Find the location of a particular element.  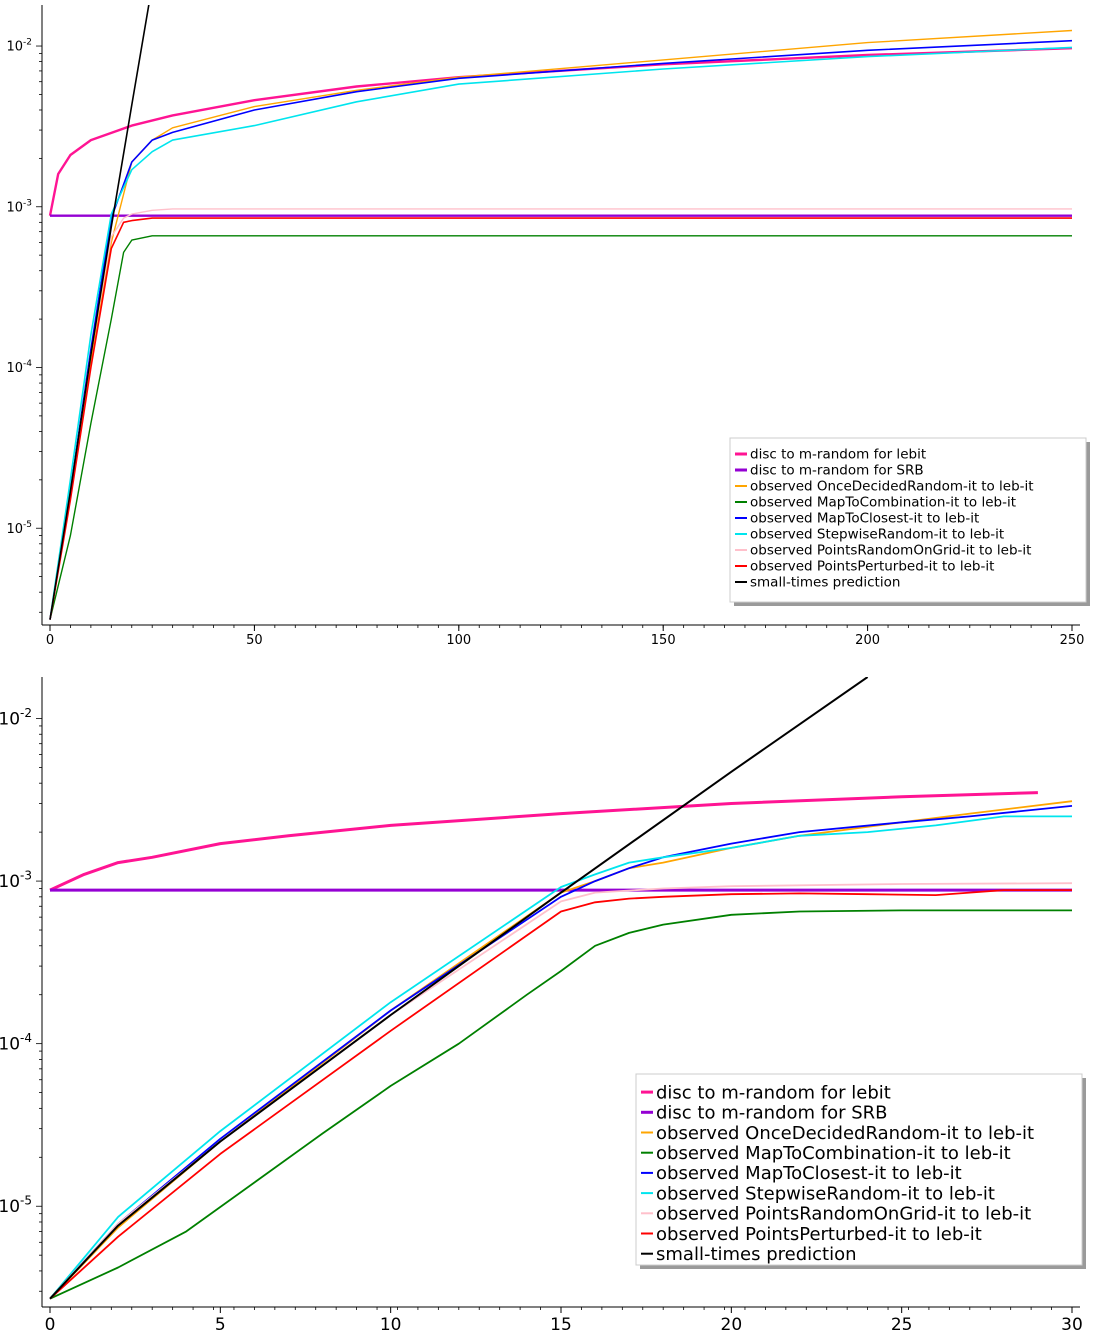

x-tick-label: 100 is located at coordinates (458, 640).